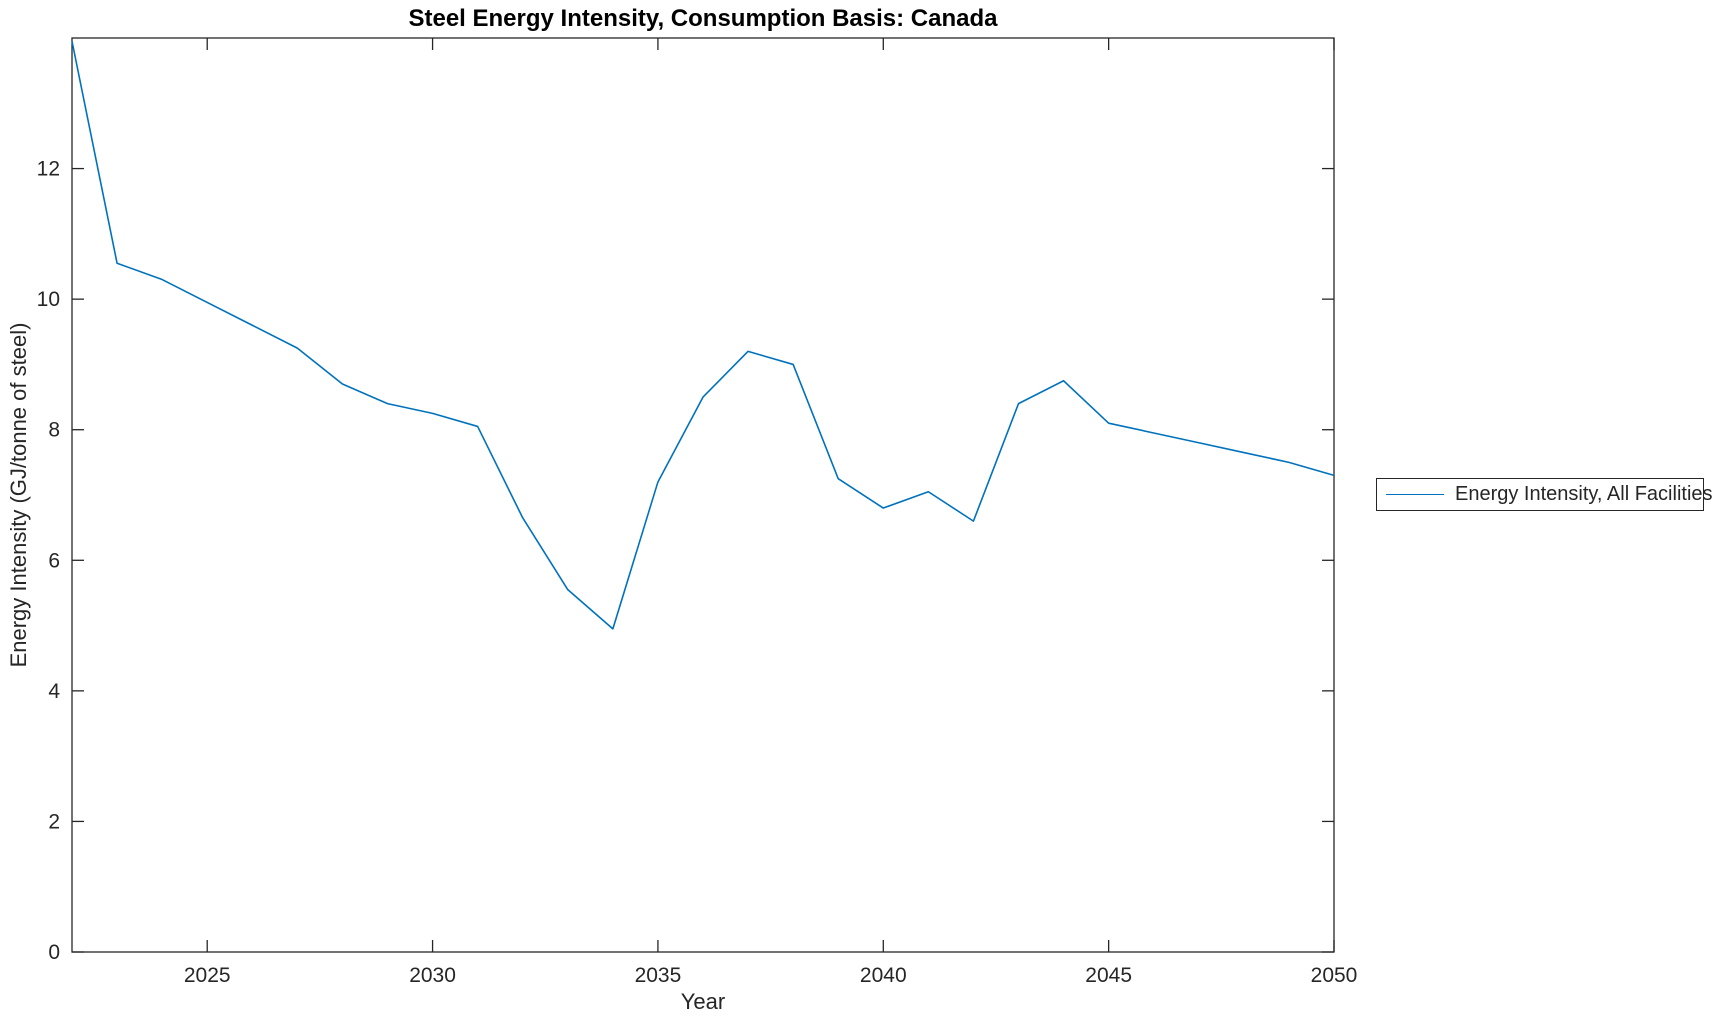  What do you see at coordinates (54, 952) in the screenshot?
I see `y-tick-label: 0` at bounding box center [54, 952].